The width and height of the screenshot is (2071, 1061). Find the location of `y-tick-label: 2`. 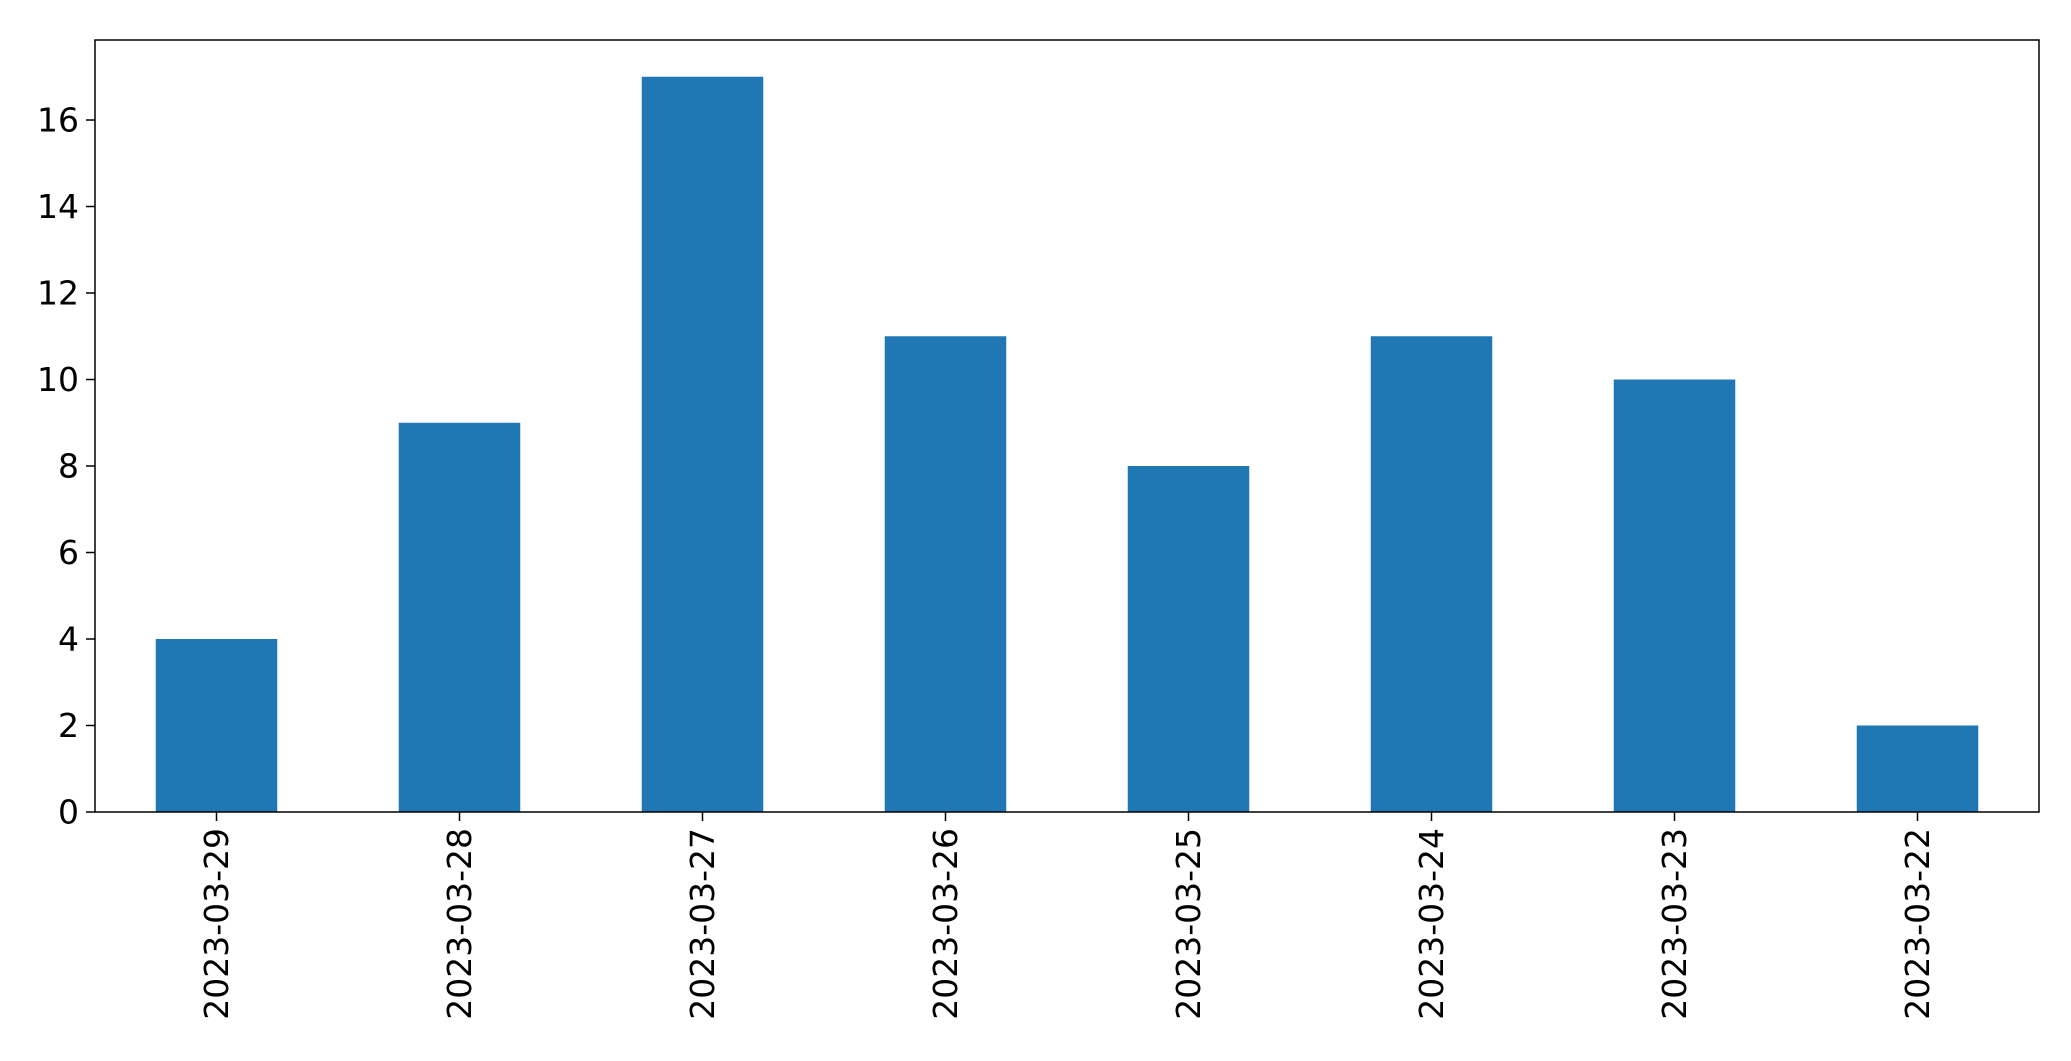

y-tick-label: 2 is located at coordinates (68, 725).